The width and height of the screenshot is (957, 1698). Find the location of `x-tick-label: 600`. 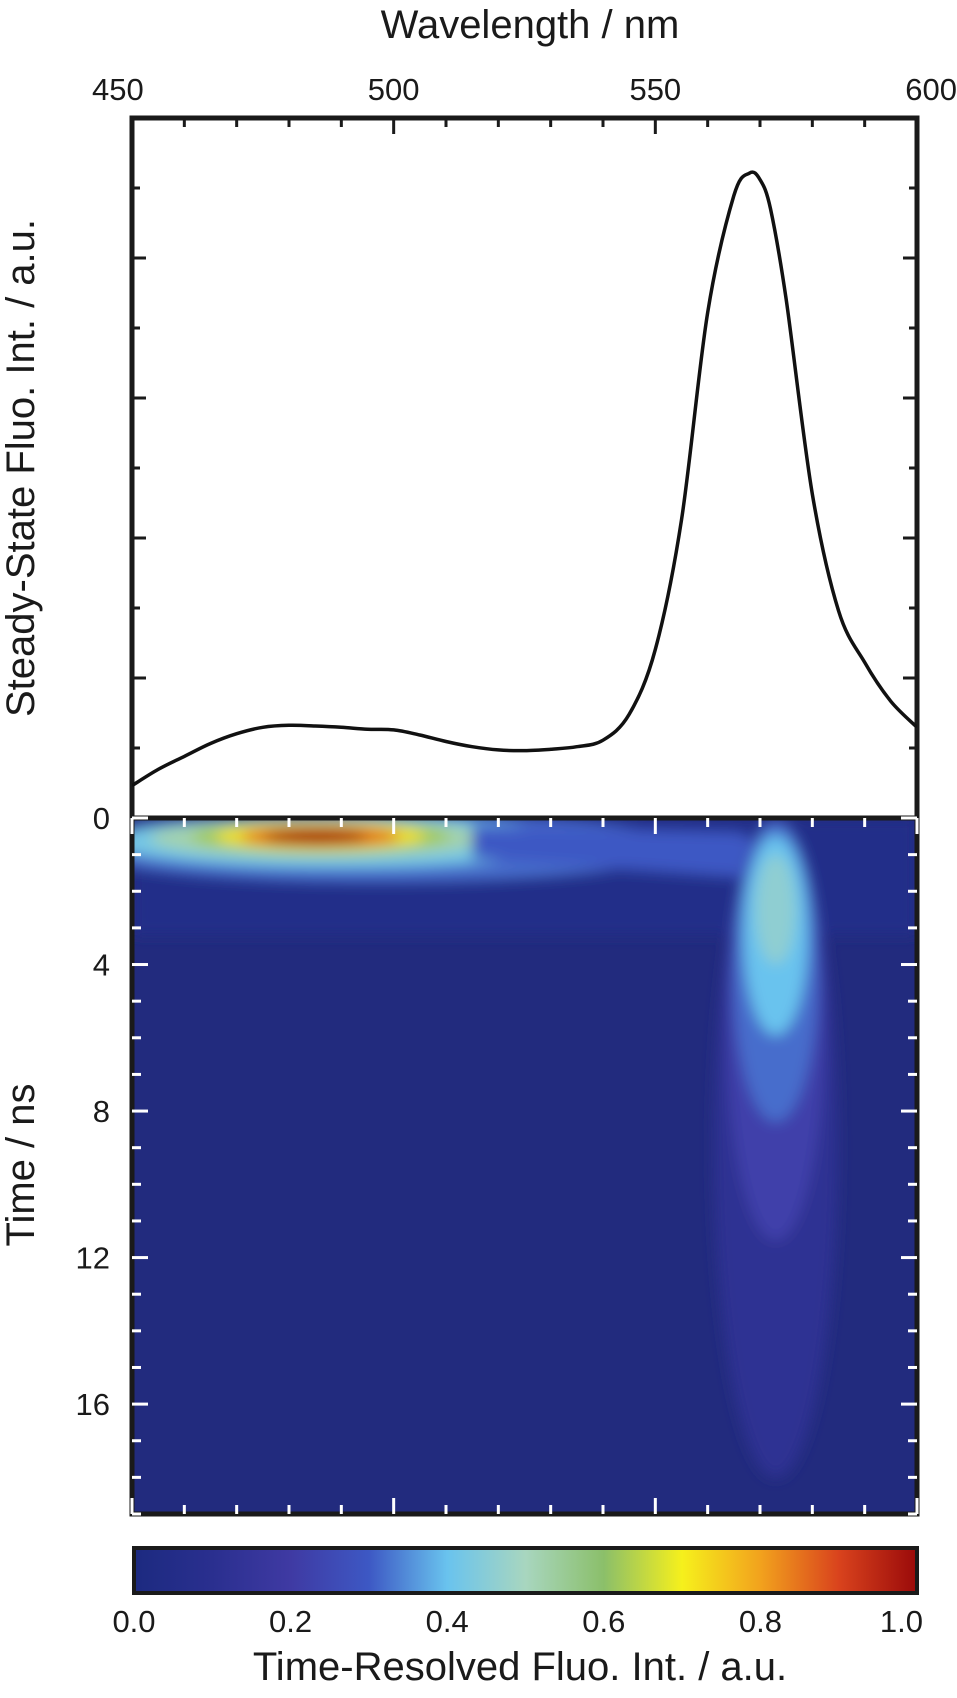

x-tick-label: 600 is located at coordinates (931, 89).